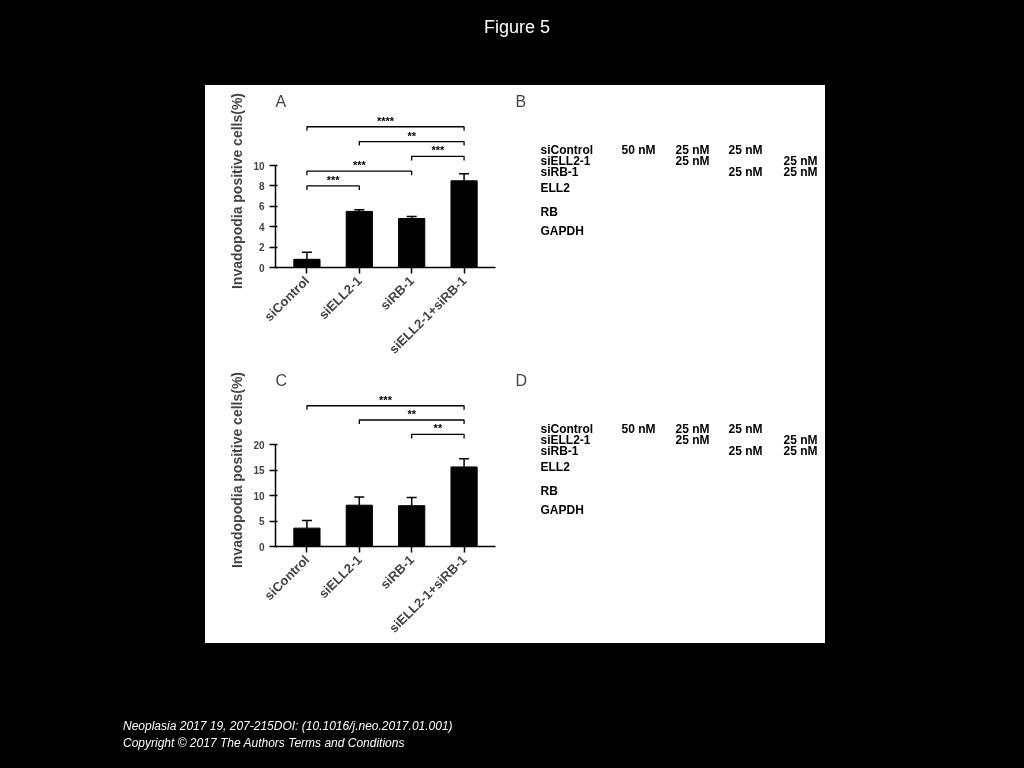 The image size is (1024, 768). I want to click on y-tick-label: 8, so click(261, 186).